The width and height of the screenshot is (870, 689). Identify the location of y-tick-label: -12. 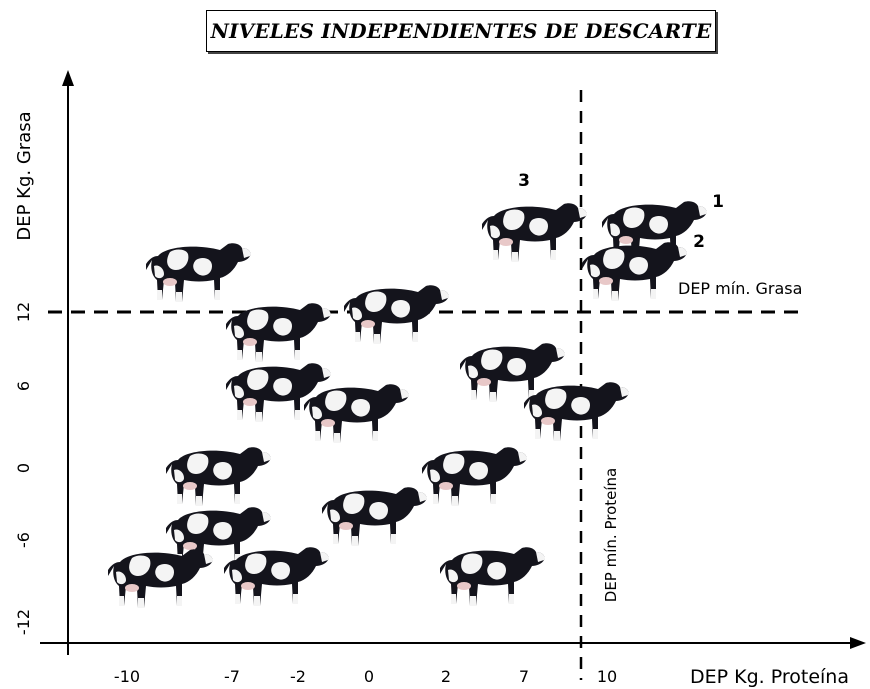
(23, 622).